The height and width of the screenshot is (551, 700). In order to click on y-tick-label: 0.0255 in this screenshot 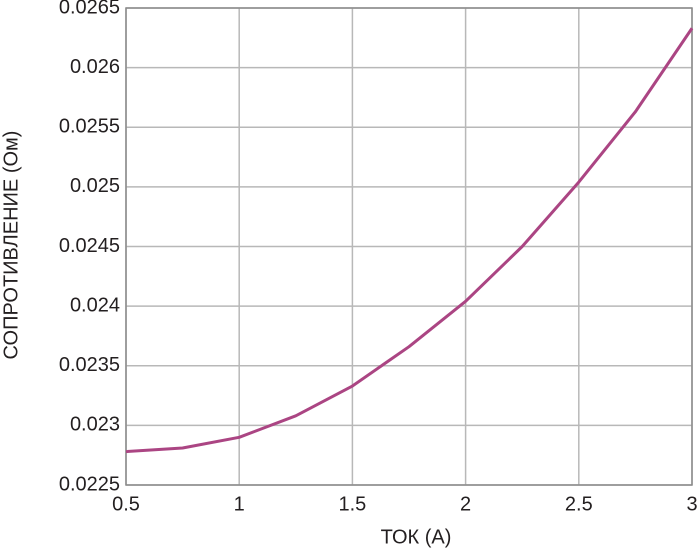, I will do `click(89, 127)`.